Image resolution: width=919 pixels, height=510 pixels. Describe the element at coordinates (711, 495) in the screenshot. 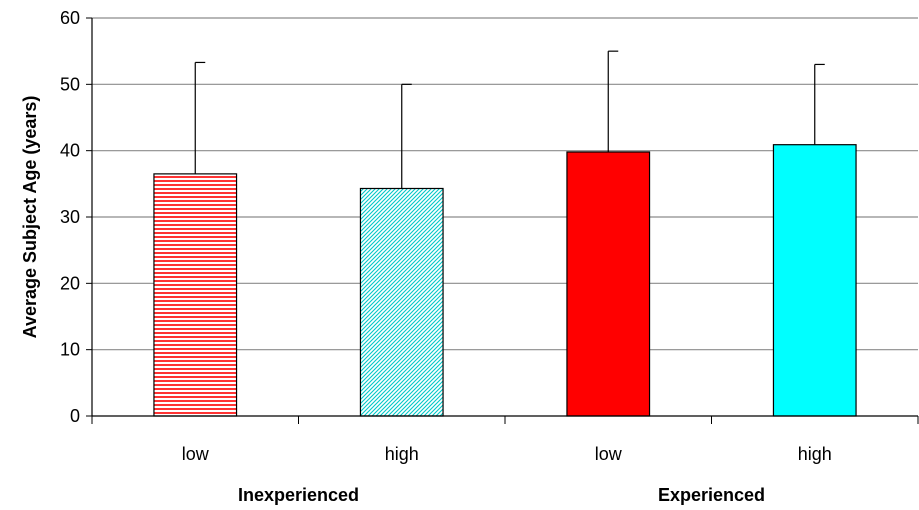

I see `group-label: Experienced` at that location.